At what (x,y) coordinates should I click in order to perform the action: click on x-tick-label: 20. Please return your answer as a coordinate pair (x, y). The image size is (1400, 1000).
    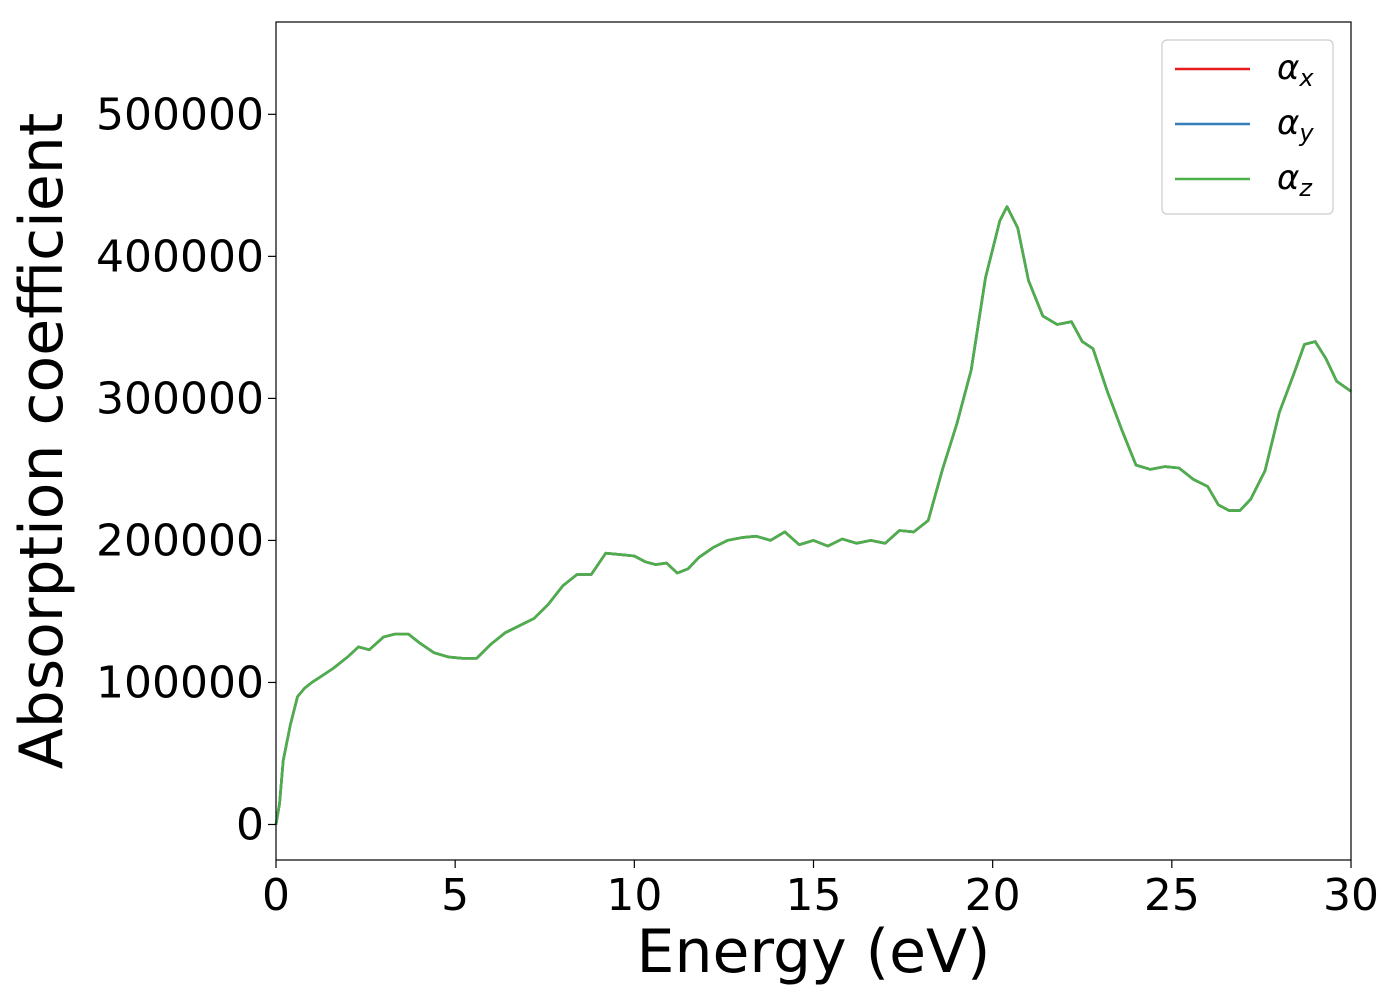
    Looking at the image, I should click on (993, 895).